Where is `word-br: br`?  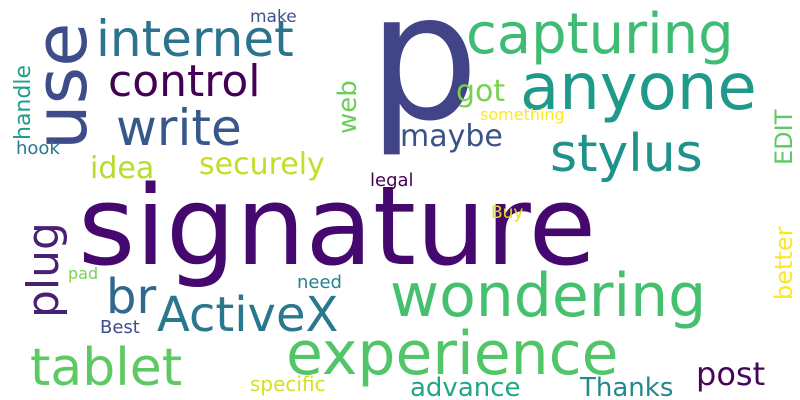
word-br: br is located at coordinates (131, 297).